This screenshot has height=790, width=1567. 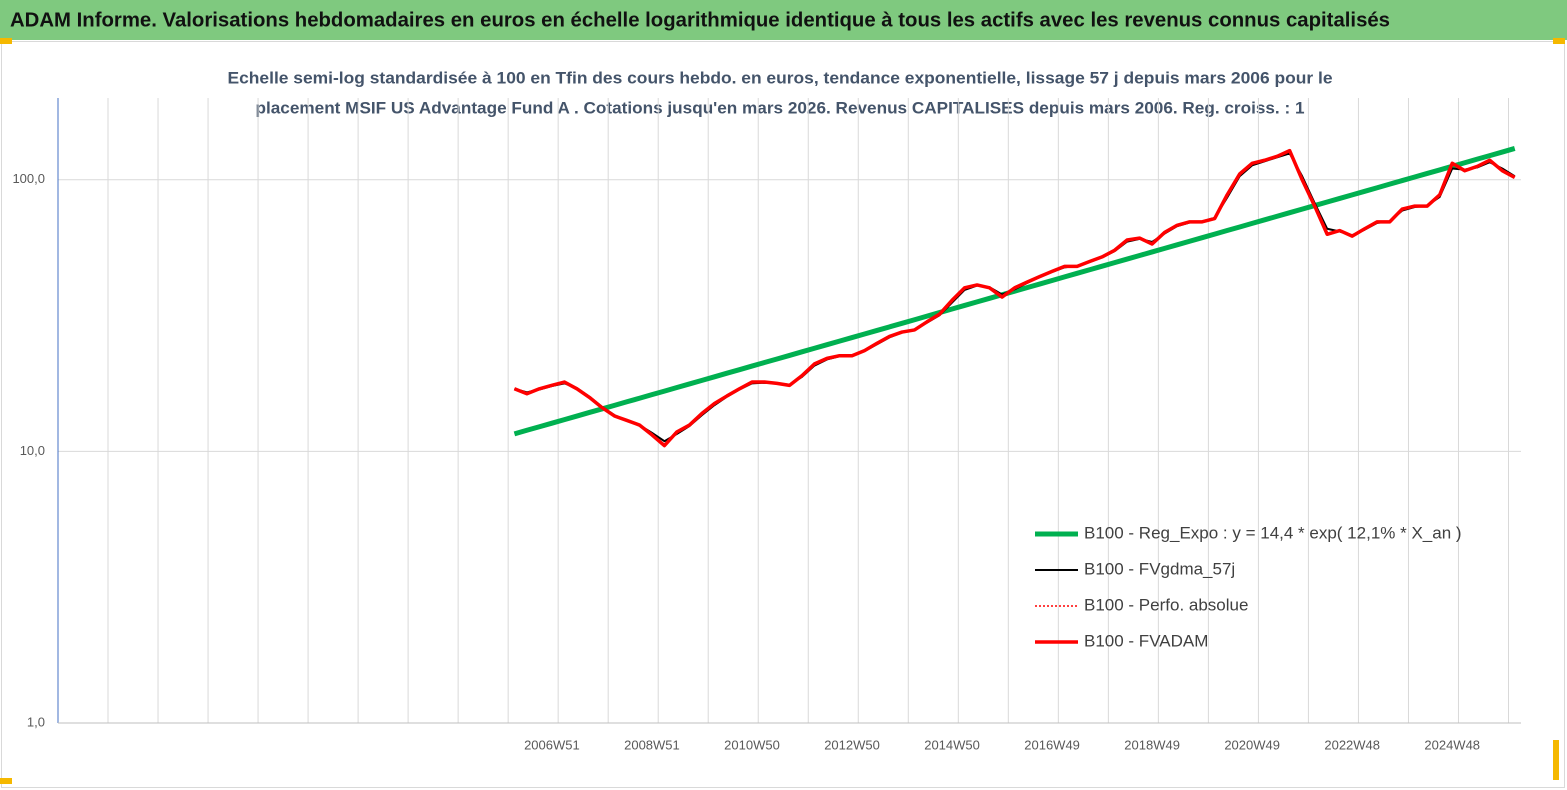 What do you see at coordinates (1146, 640) in the screenshot?
I see `legend-label: B100 - FVADAM` at bounding box center [1146, 640].